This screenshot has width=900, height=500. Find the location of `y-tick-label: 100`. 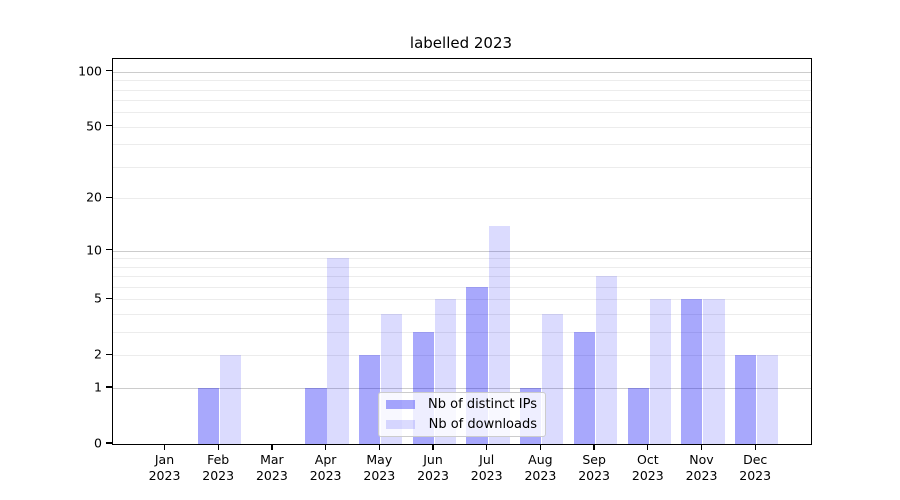

y-tick-label: 100 is located at coordinates (90, 71).